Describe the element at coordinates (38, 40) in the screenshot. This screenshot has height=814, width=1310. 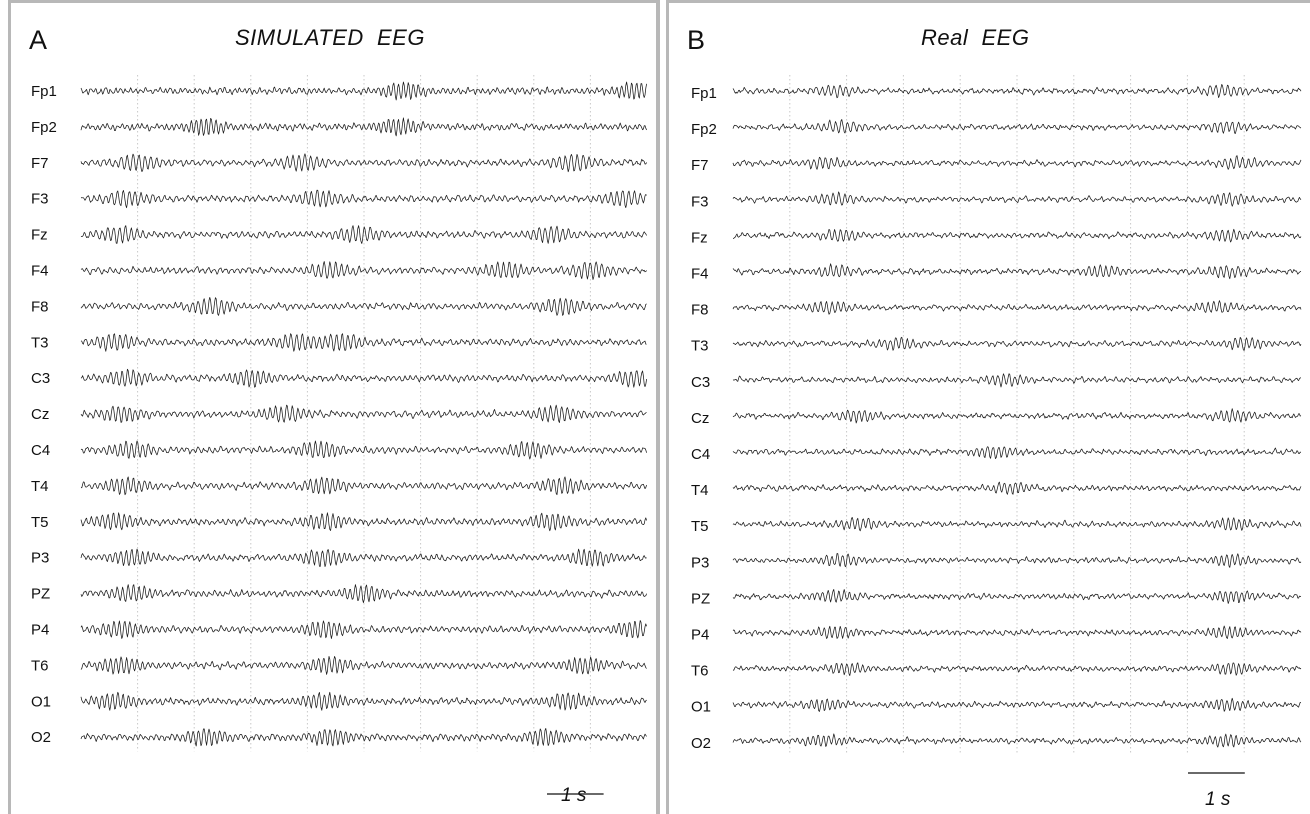
I see `panel-letter-a: A` at that location.